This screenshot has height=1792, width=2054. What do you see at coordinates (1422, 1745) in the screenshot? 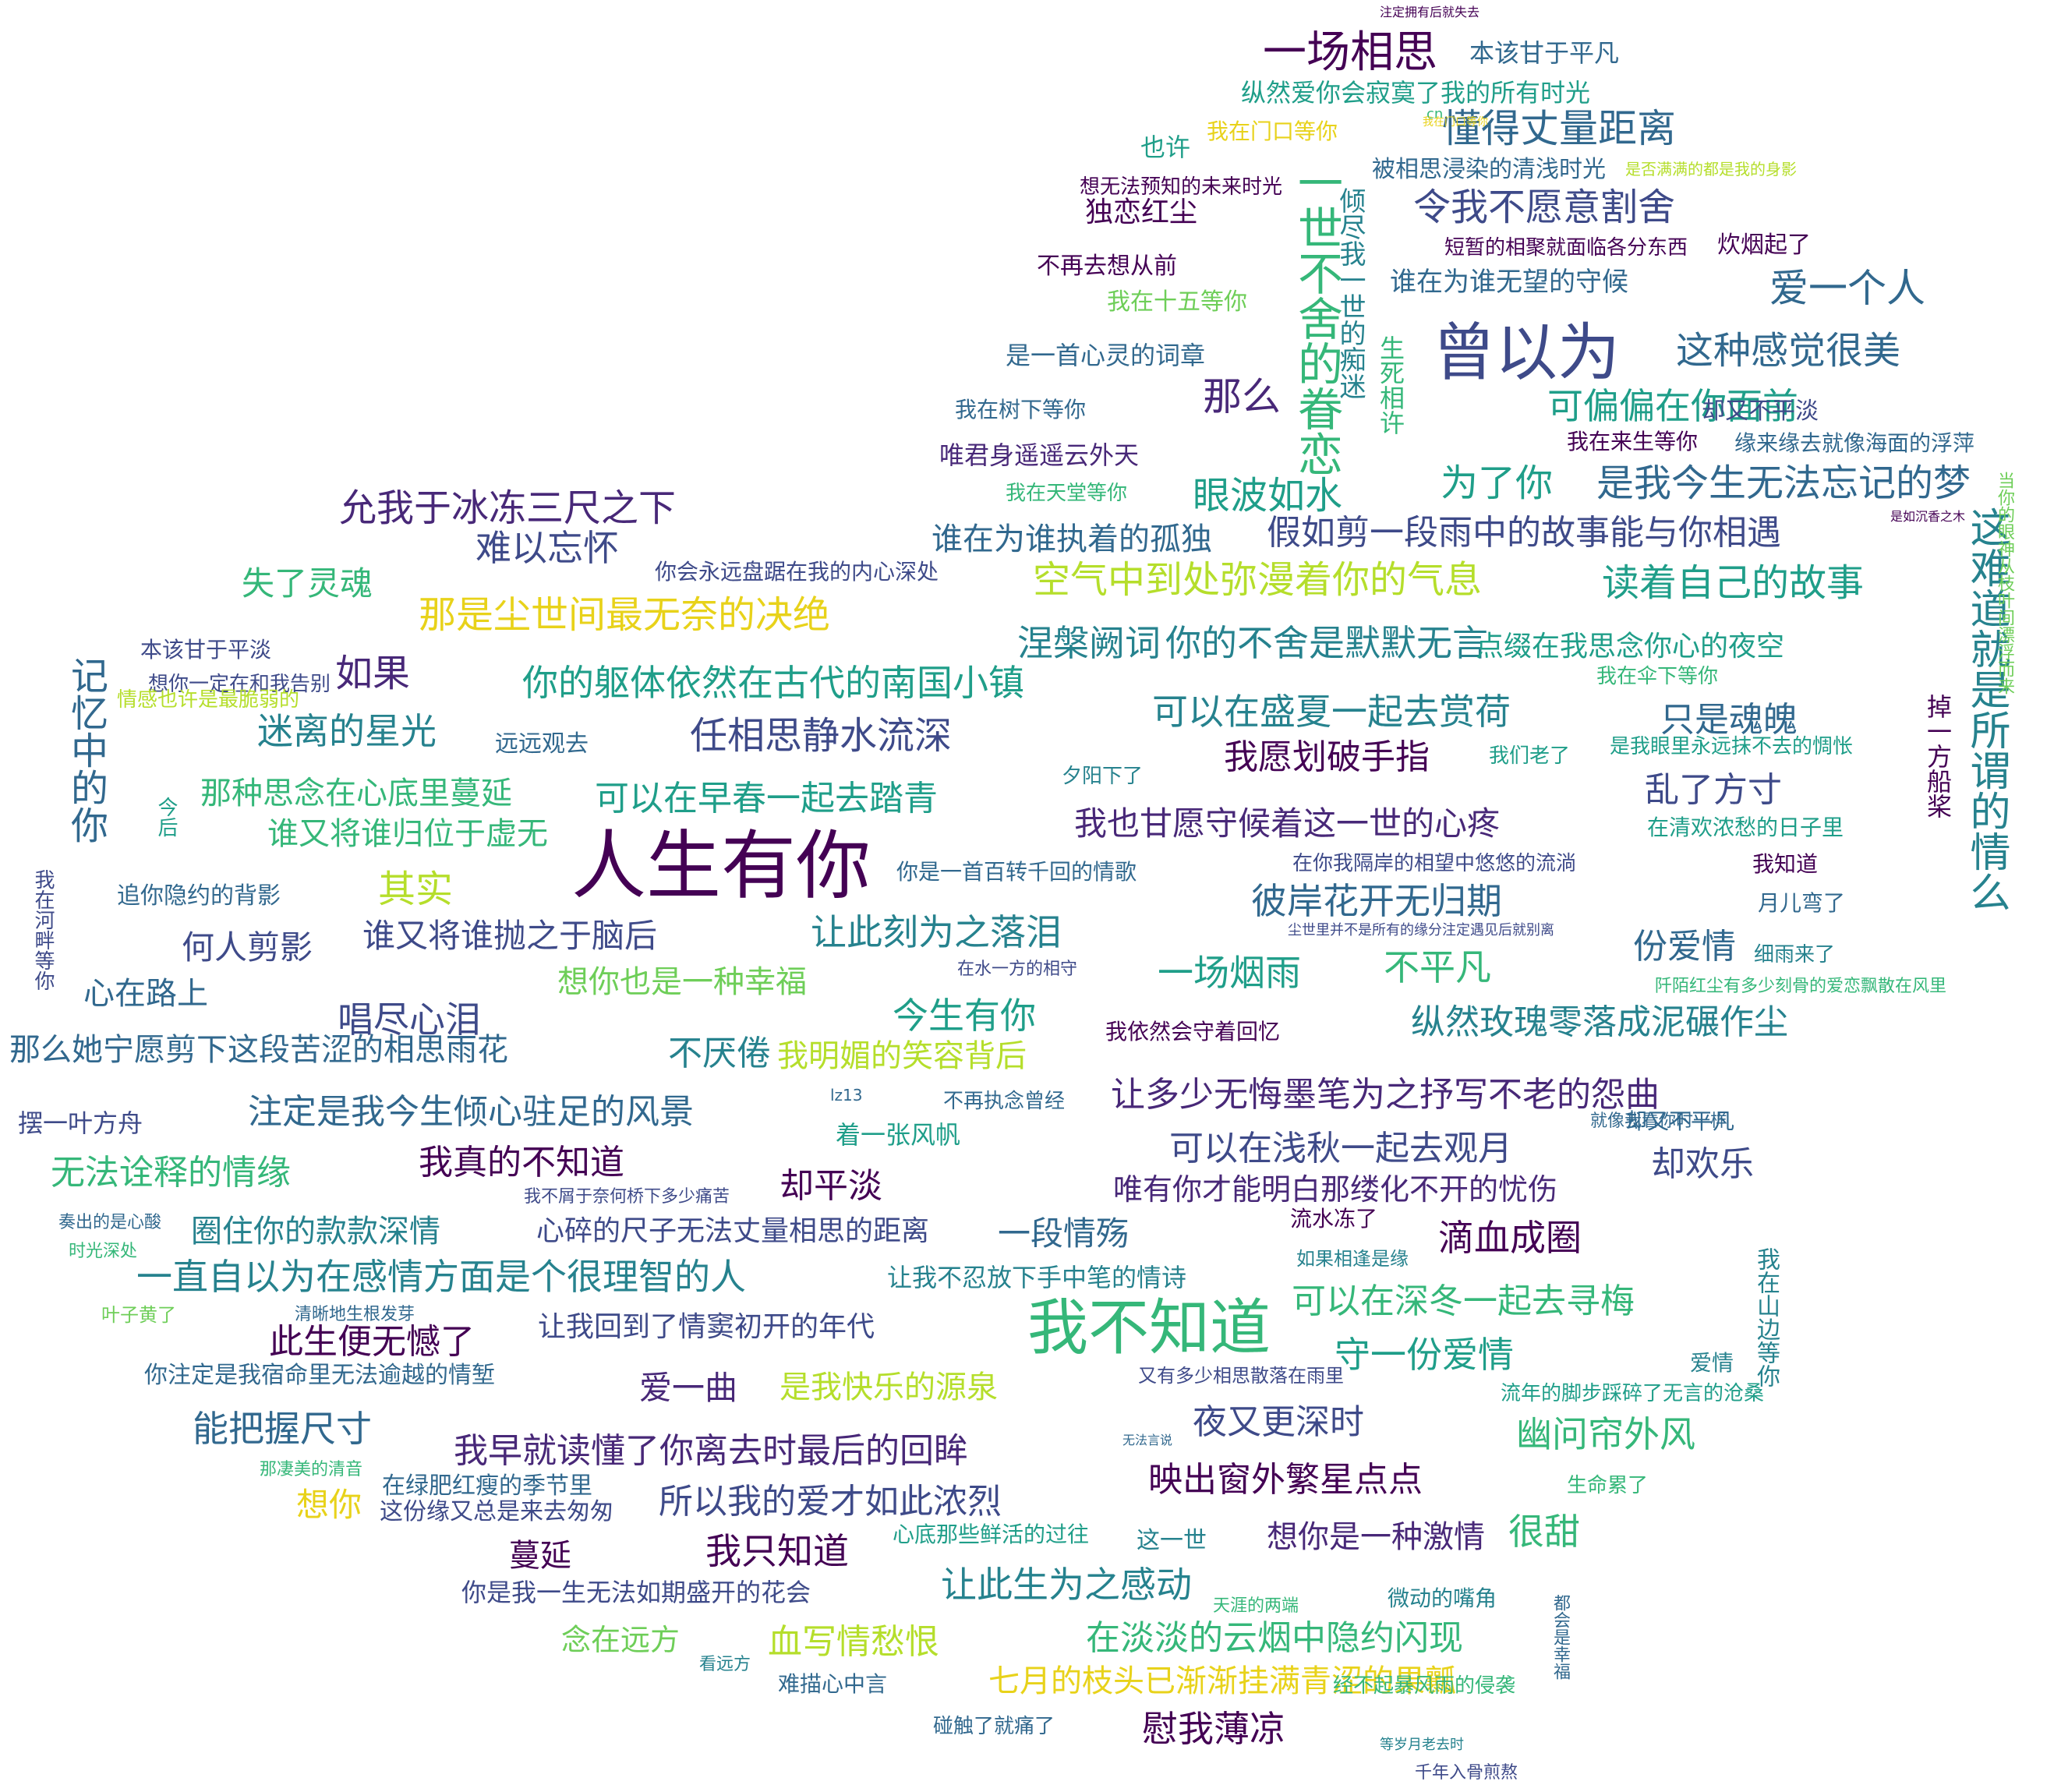
I see `word: 等岁月老去时` at bounding box center [1422, 1745].